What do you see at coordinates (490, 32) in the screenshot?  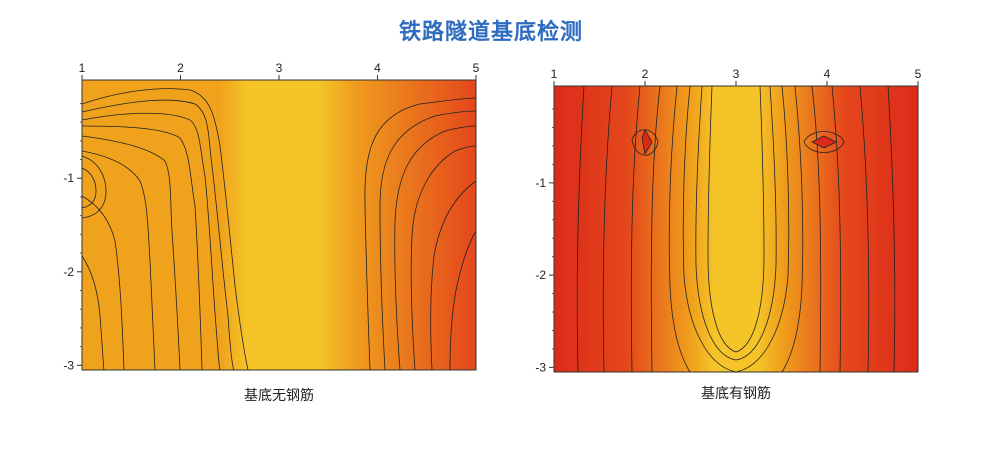 I see `page-title: 铁路隧道基底检测` at bounding box center [490, 32].